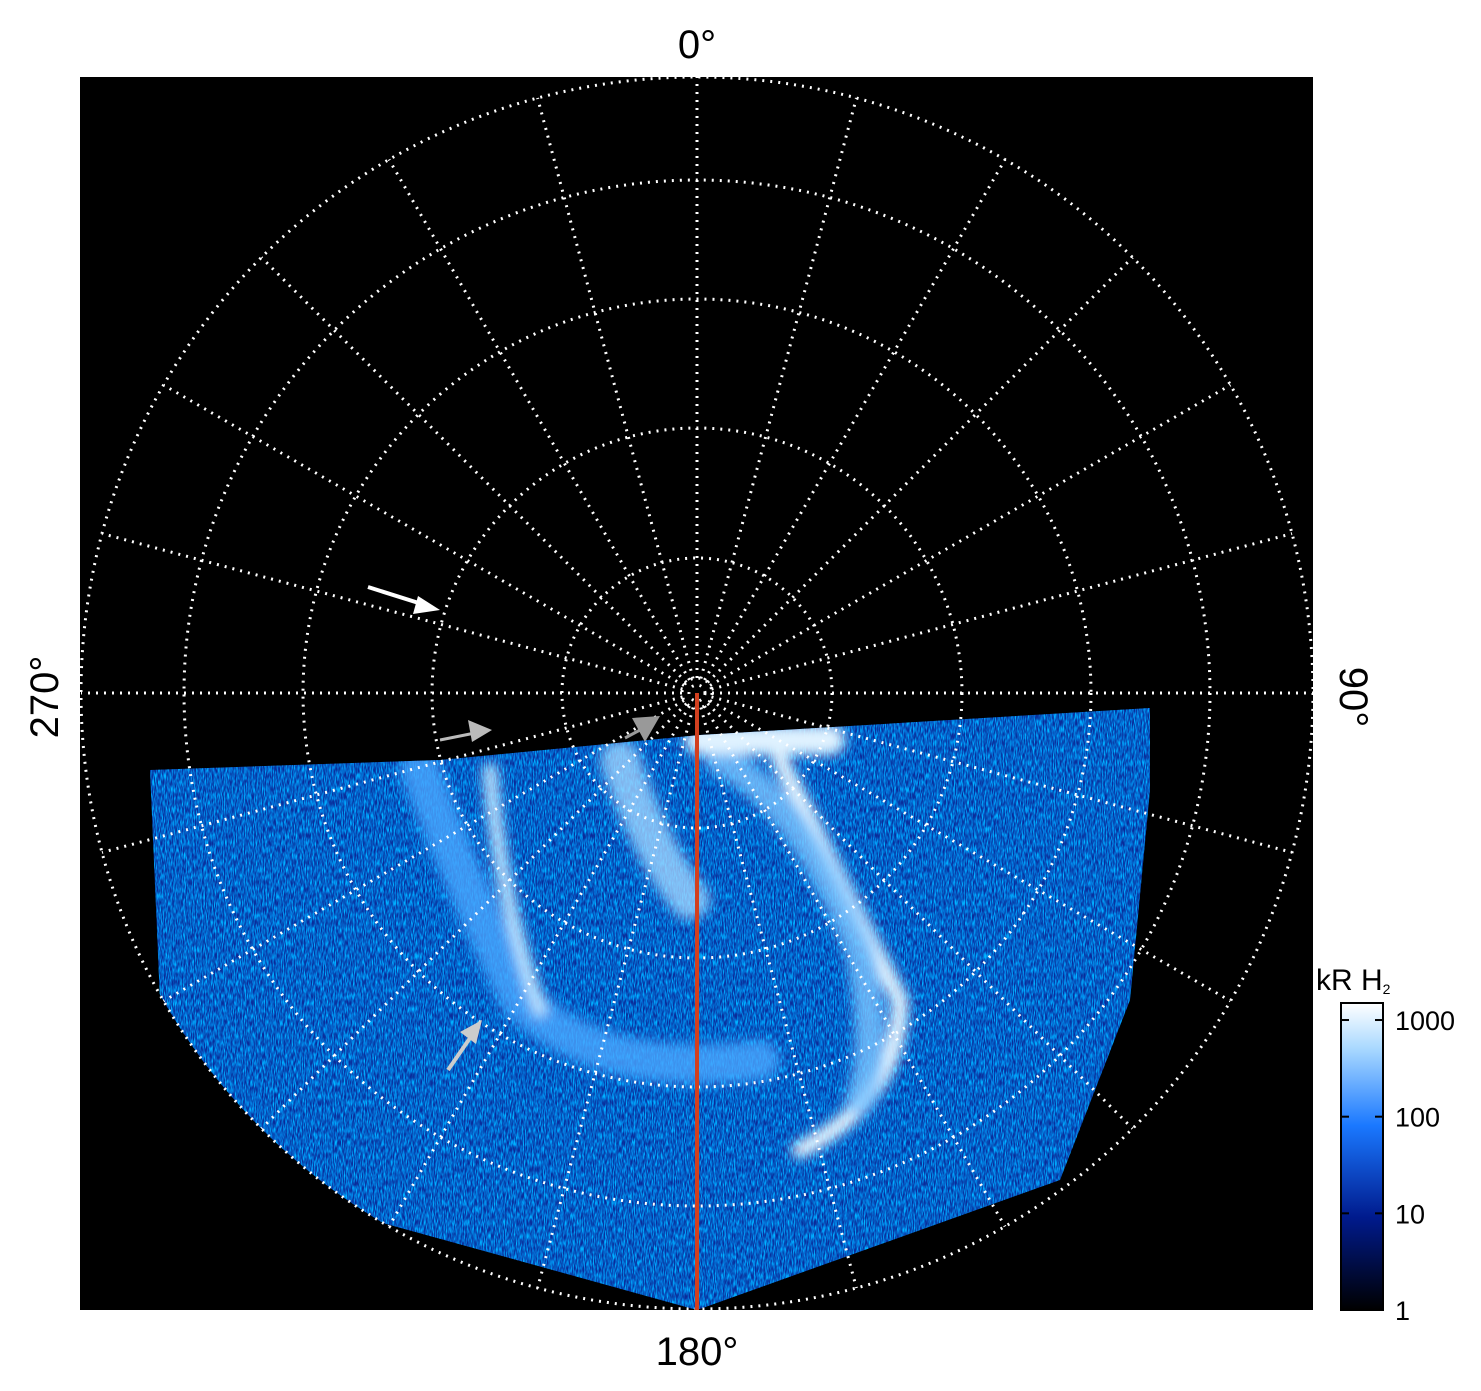 This screenshot has height=1391, width=1481. I want to click on label-90: 90°, so click(1353, 697).